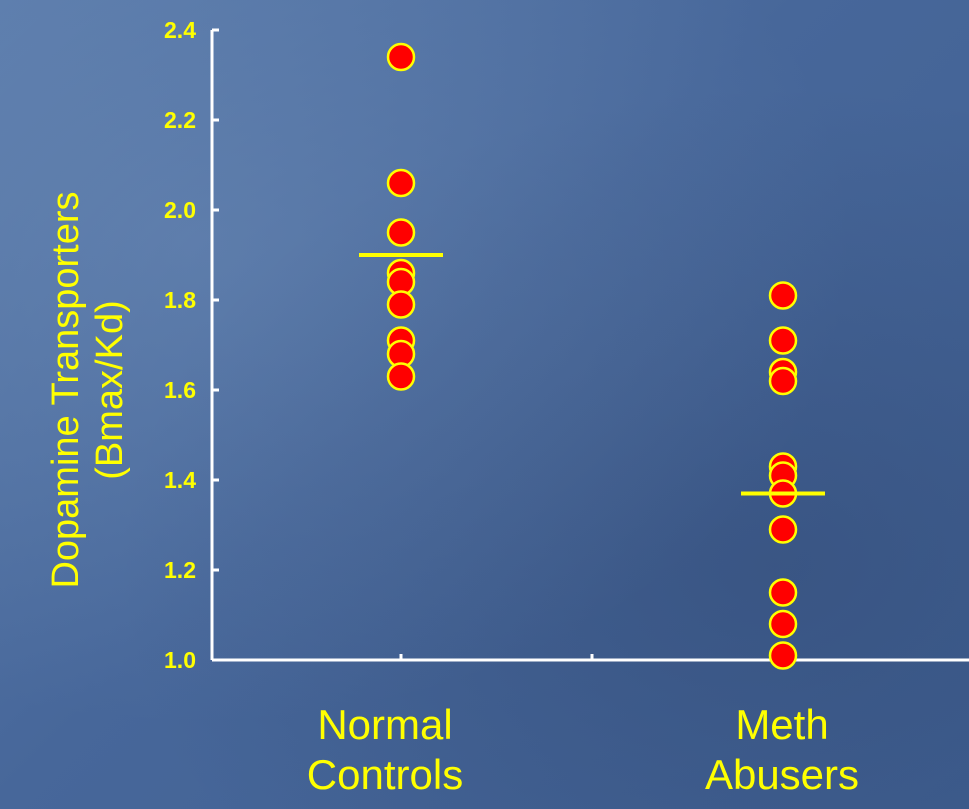 The image size is (969, 809). Describe the element at coordinates (180, 480) in the screenshot. I see `y-tick-label: 1.4` at that location.